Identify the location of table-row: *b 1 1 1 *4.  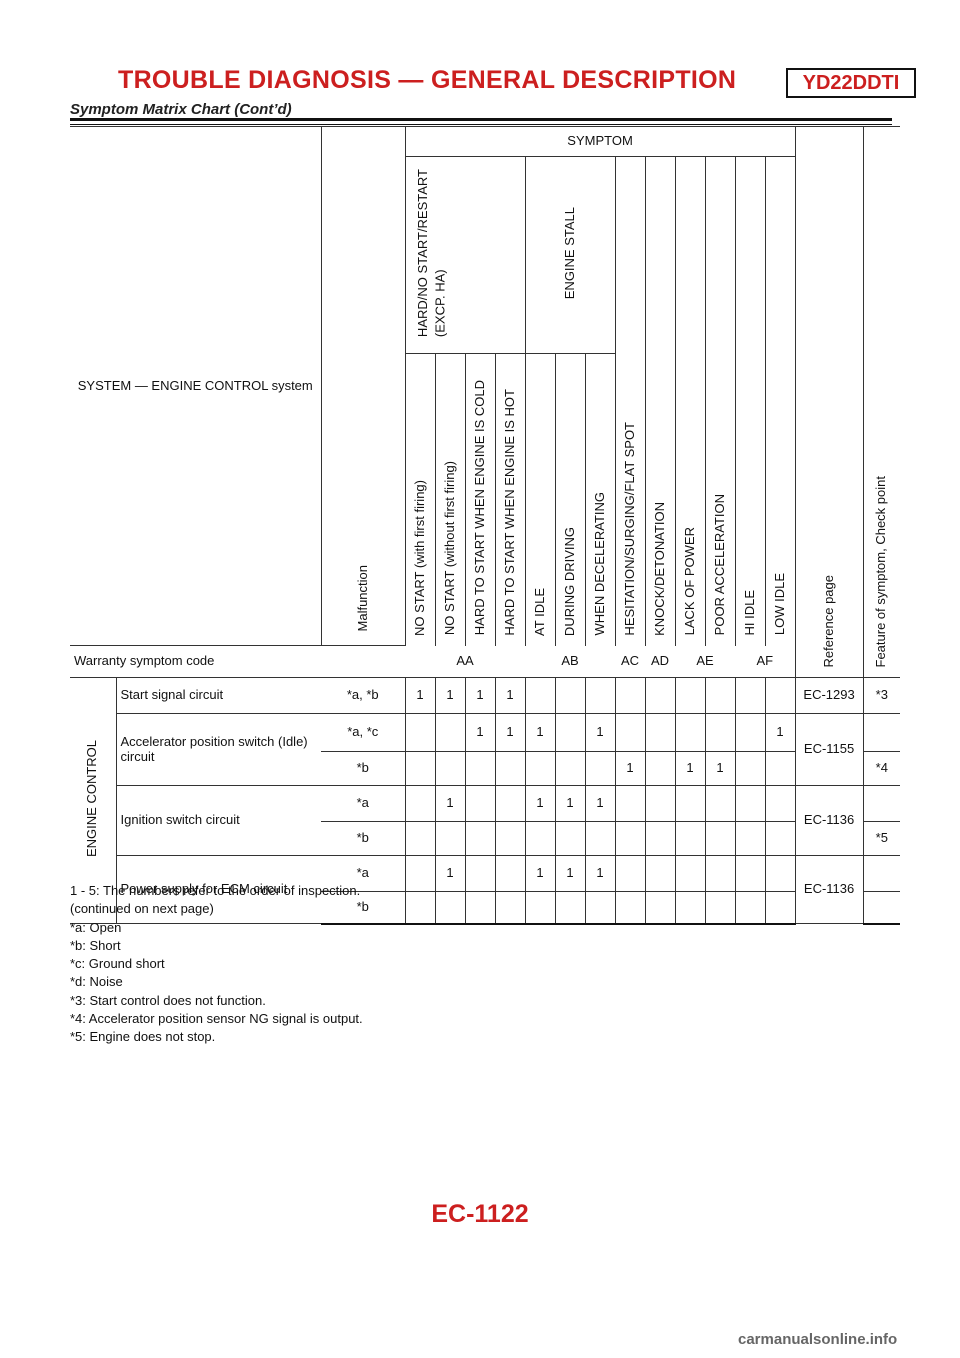
(485, 768).